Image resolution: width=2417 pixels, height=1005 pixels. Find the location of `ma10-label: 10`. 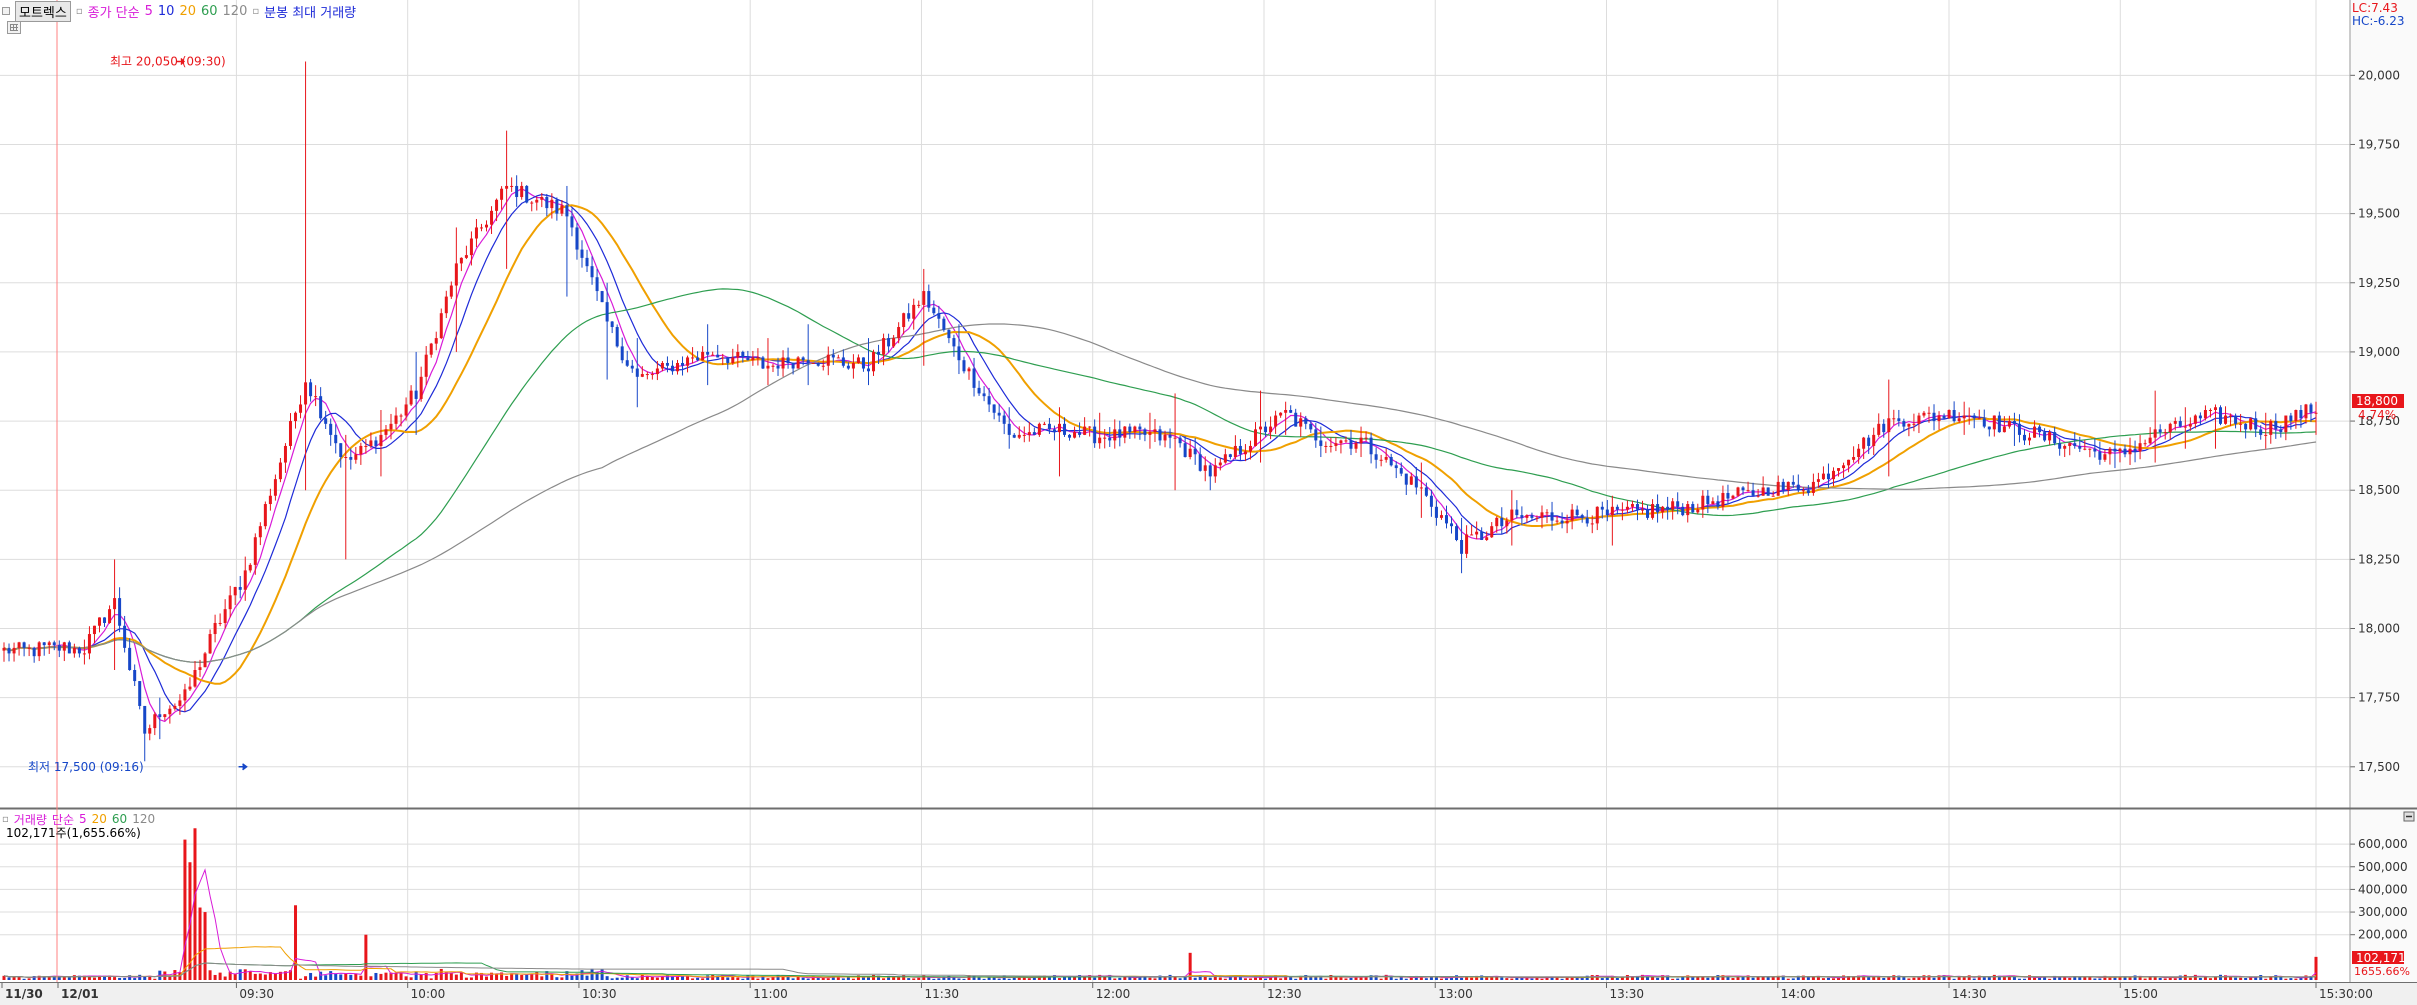

ma10-label: 10 is located at coordinates (166, 11).